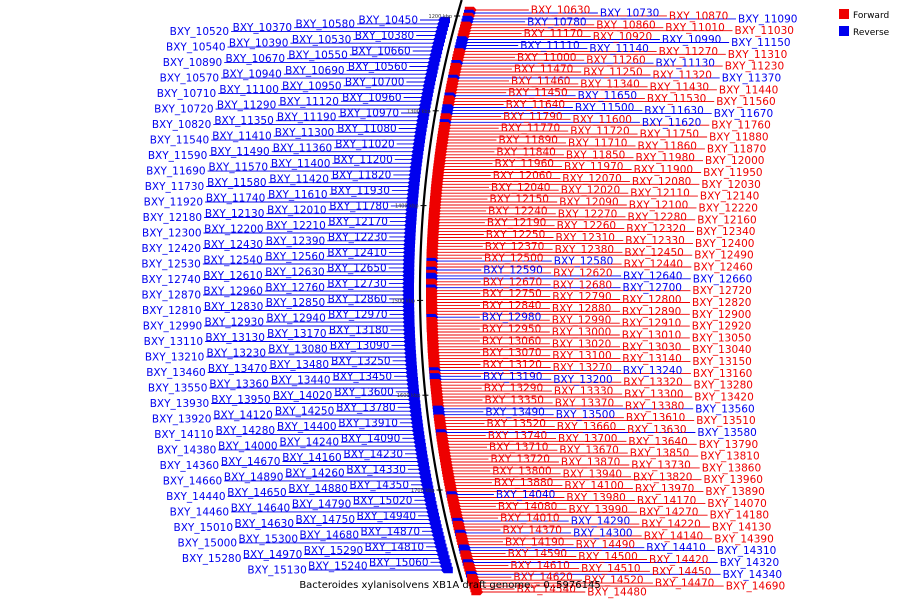  What do you see at coordinates (317, 489) in the screenshot?
I see `gene-label: BXY_14880` at bounding box center [317, 489].